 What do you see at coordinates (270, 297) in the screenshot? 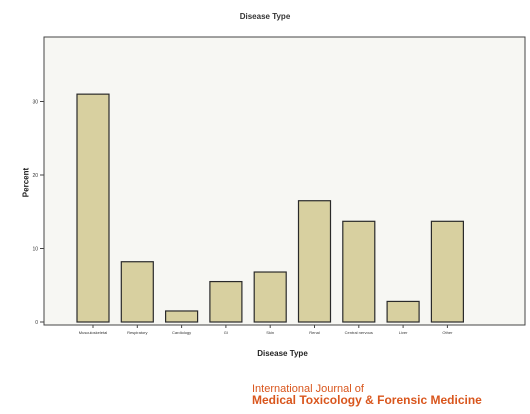
I see `bar-skin` at bounding box center [270, 297].